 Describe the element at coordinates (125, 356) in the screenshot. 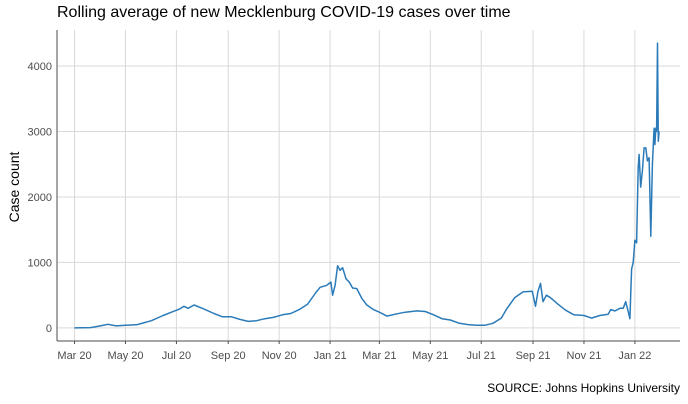

I see `x-tick-label: May 20` at that location.